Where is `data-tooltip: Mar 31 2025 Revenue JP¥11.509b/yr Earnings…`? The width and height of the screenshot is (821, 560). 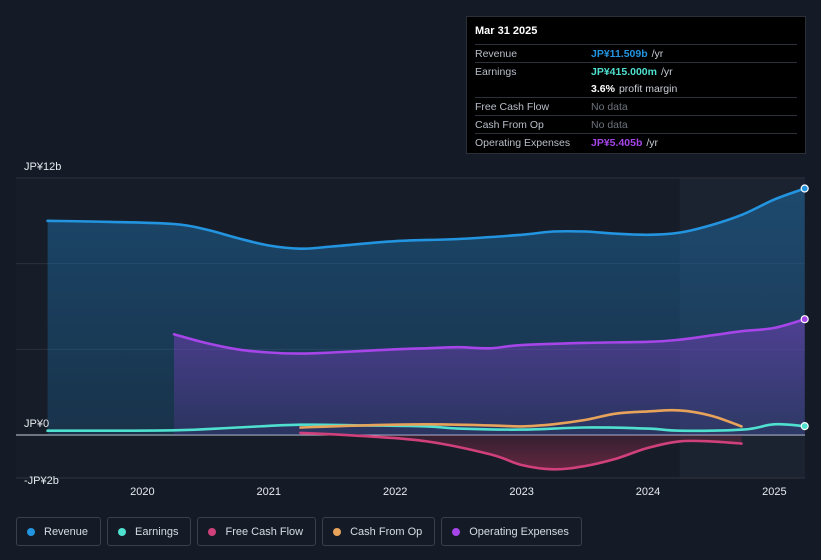 data-tooltip: Mar 31 2025 Revenue JP¥11.509b/yr Earnings… is located at coordinates (636, 85).